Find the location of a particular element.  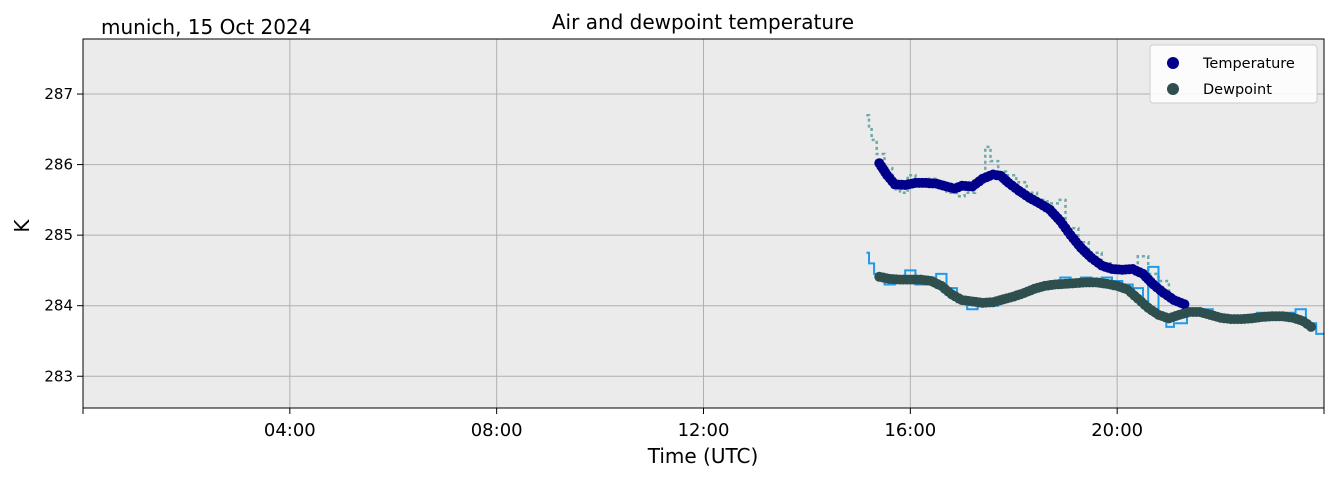

data-point-temperature is located at coordinates (1184, 304).